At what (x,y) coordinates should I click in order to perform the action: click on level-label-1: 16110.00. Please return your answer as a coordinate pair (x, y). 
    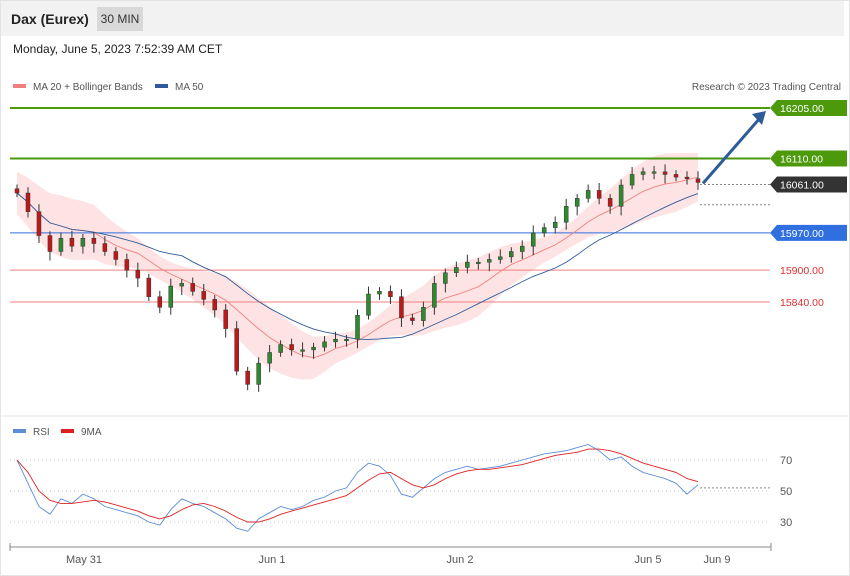
    Looking at the image, I should click on (801, 159).